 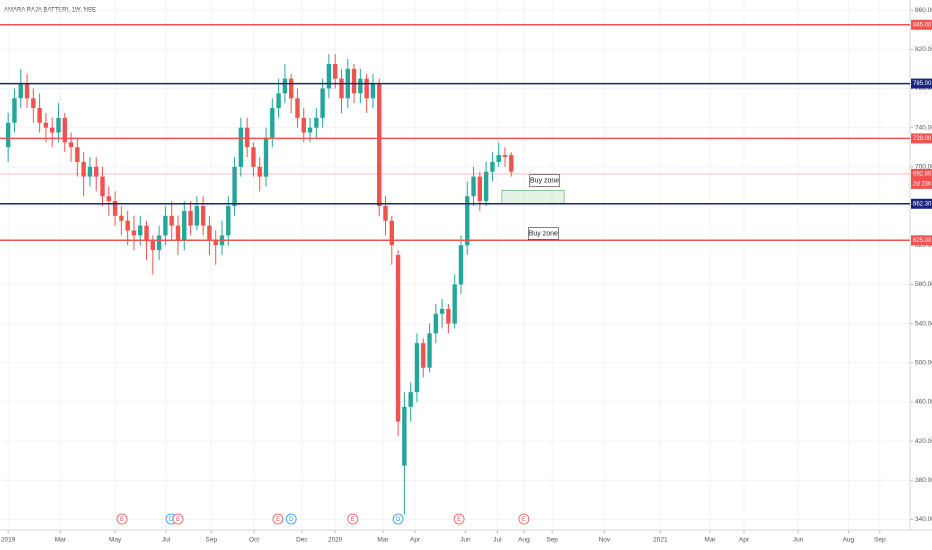 What do you see at coordinates (921, 178) in the screenshot?
I see `last-price-badge` at bounding box center [921, 178].